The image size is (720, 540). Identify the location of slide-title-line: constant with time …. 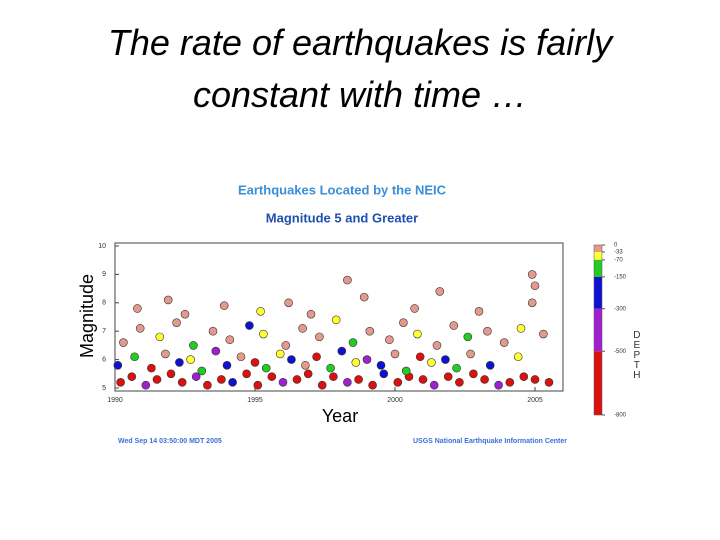
(360, 94).